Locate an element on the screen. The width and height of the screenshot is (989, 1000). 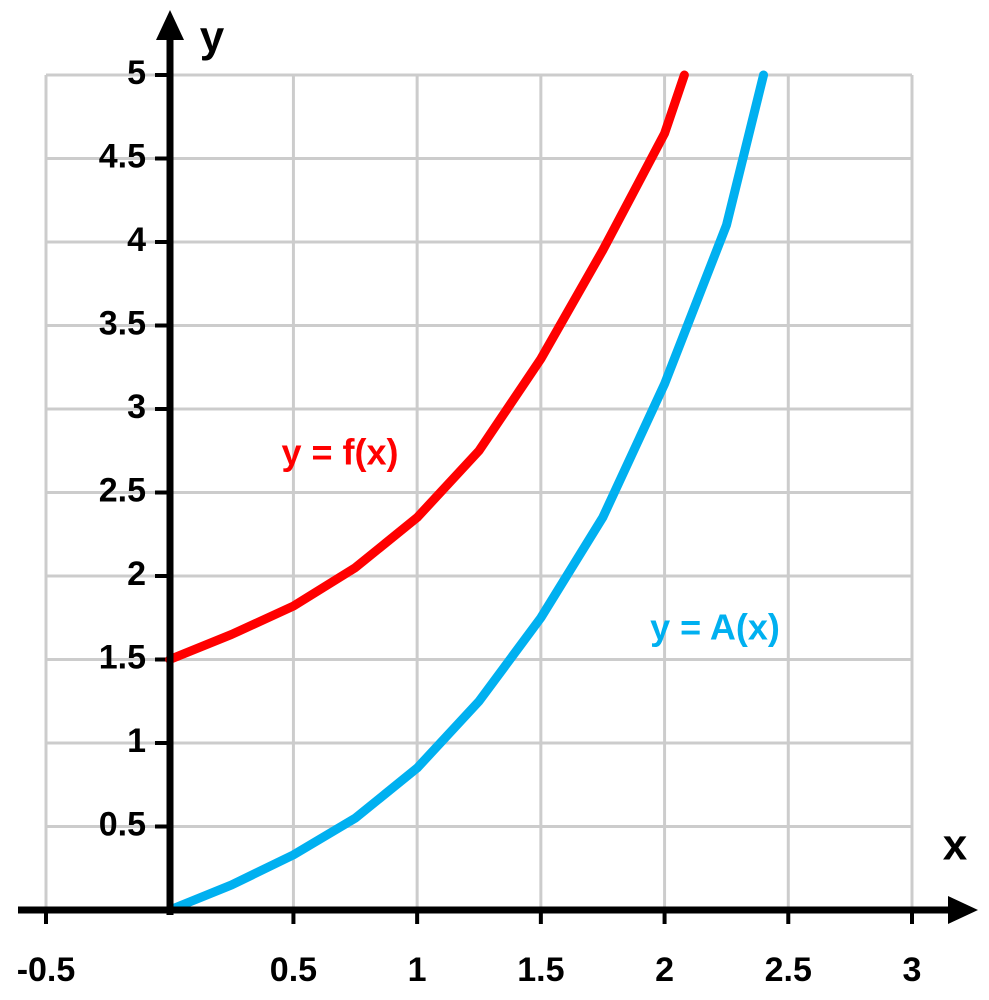
y-tick-label: 2 is located at coordinates (136, 574).